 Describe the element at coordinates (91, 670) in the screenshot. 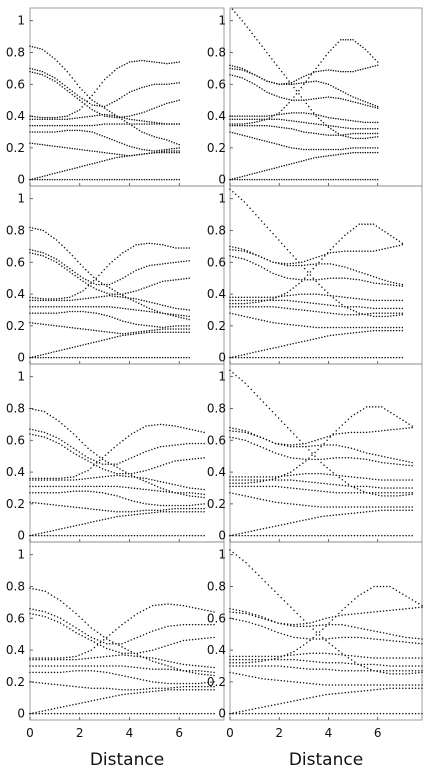

I see `point-r4c1-s3` at that location.